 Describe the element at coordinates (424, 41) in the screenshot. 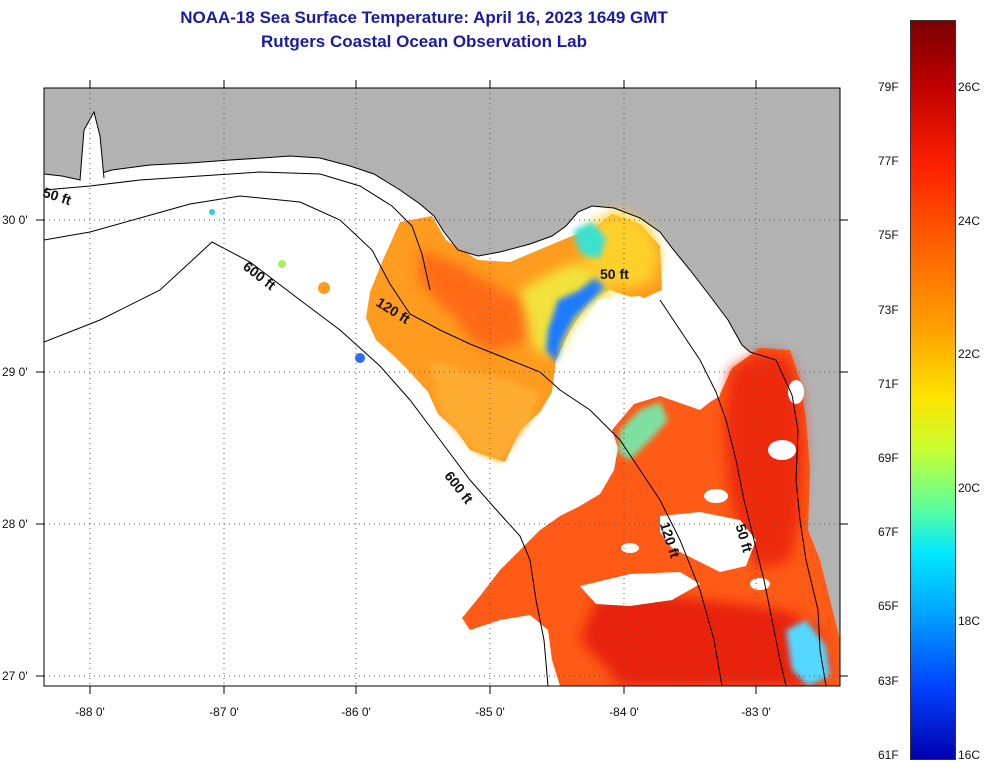

I see `map-subtitle: Rutgers Coastal Ocean Observation Lab` at that location.